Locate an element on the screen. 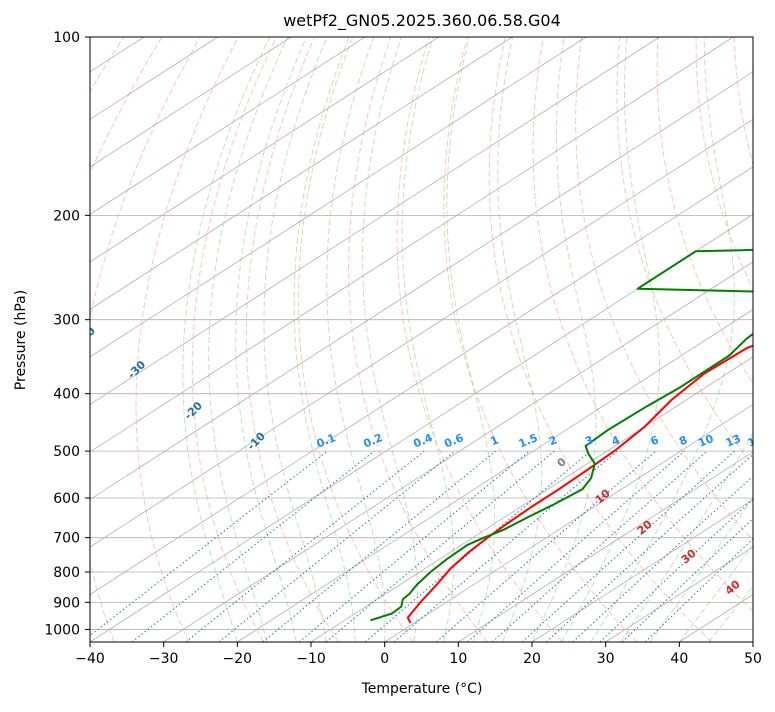 The image size is (775, 712). mixing-ratio-label: 13 is located at coordinates (733, 441).